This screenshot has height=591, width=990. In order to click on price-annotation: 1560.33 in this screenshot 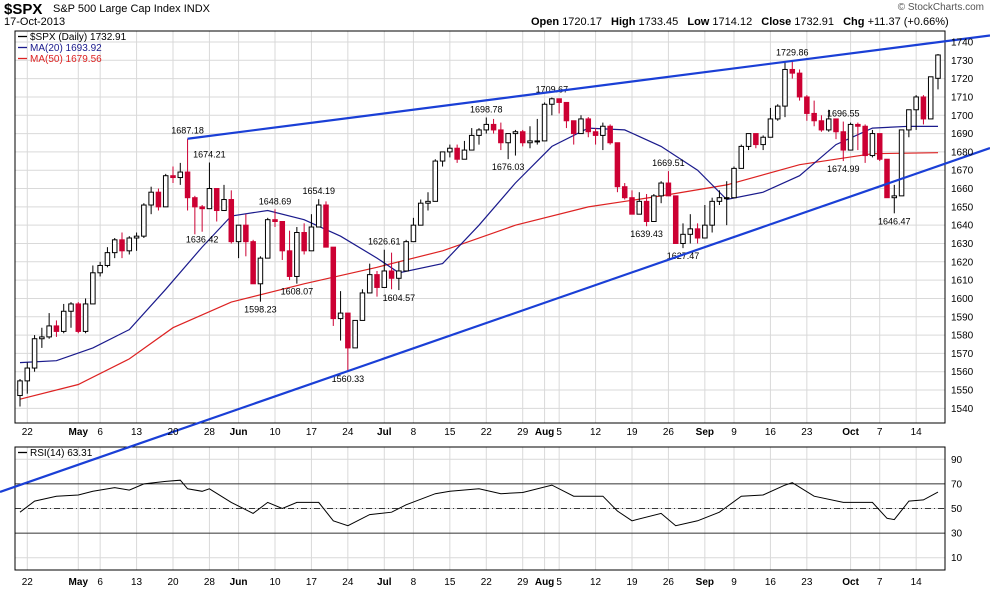, I will do `click(348, 379)`.